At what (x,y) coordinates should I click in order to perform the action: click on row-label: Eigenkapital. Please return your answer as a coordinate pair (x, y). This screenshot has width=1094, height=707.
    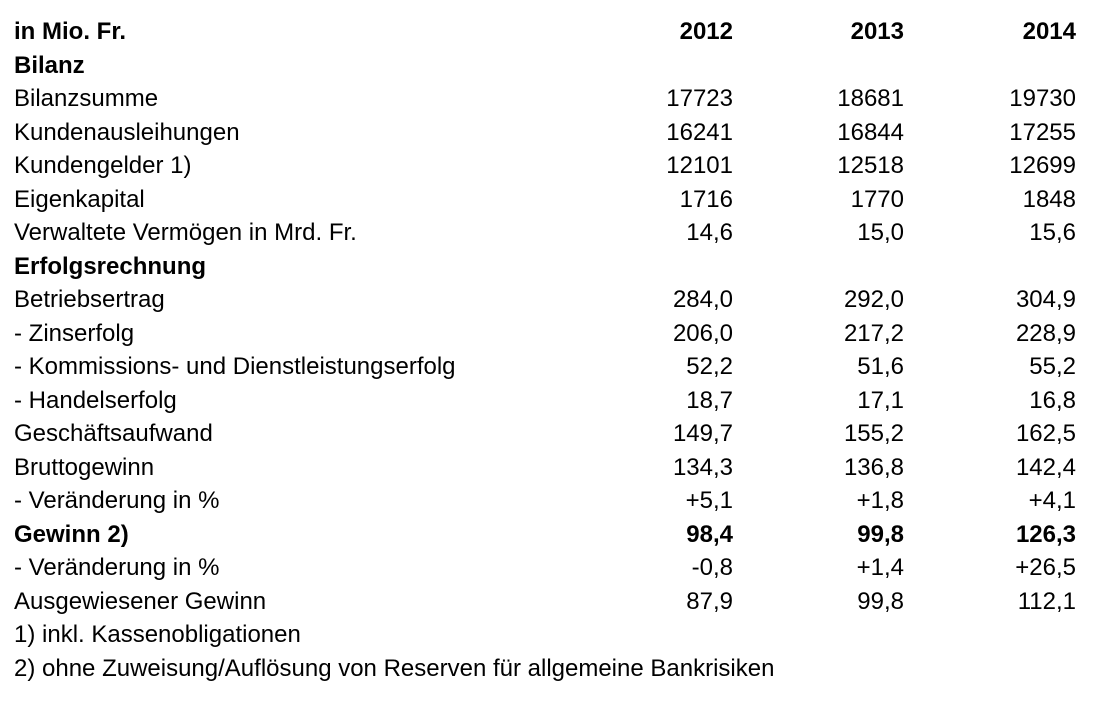
    Looking at the image, I should click on (79, 199).